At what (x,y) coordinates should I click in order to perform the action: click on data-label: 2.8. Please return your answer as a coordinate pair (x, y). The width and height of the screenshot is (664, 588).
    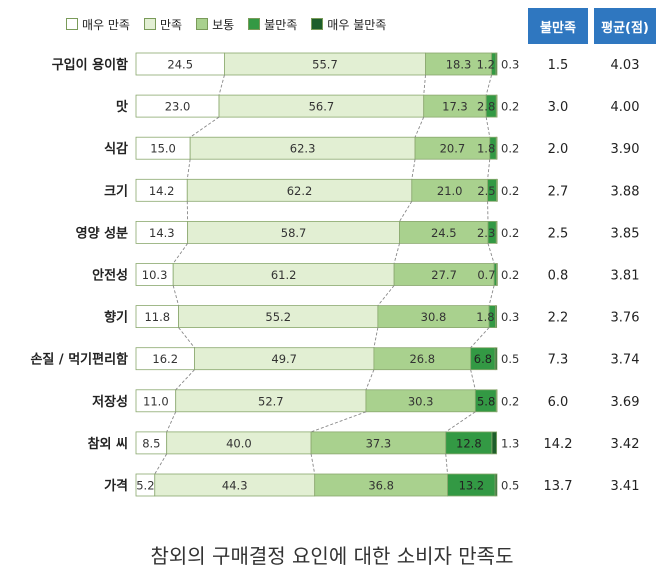
    Looking at the image, I should click on (486, 107).